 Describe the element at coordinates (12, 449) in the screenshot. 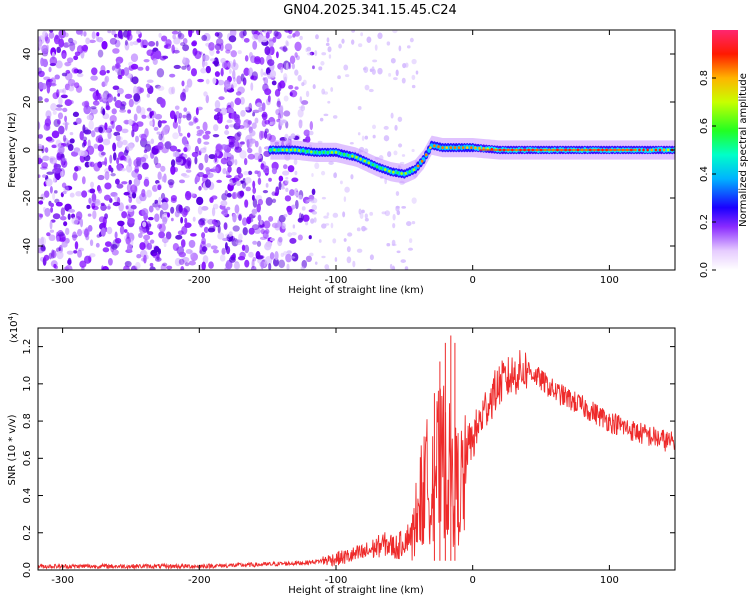

I see `snr-y-label: SNR (10 * v/v)` at that location.